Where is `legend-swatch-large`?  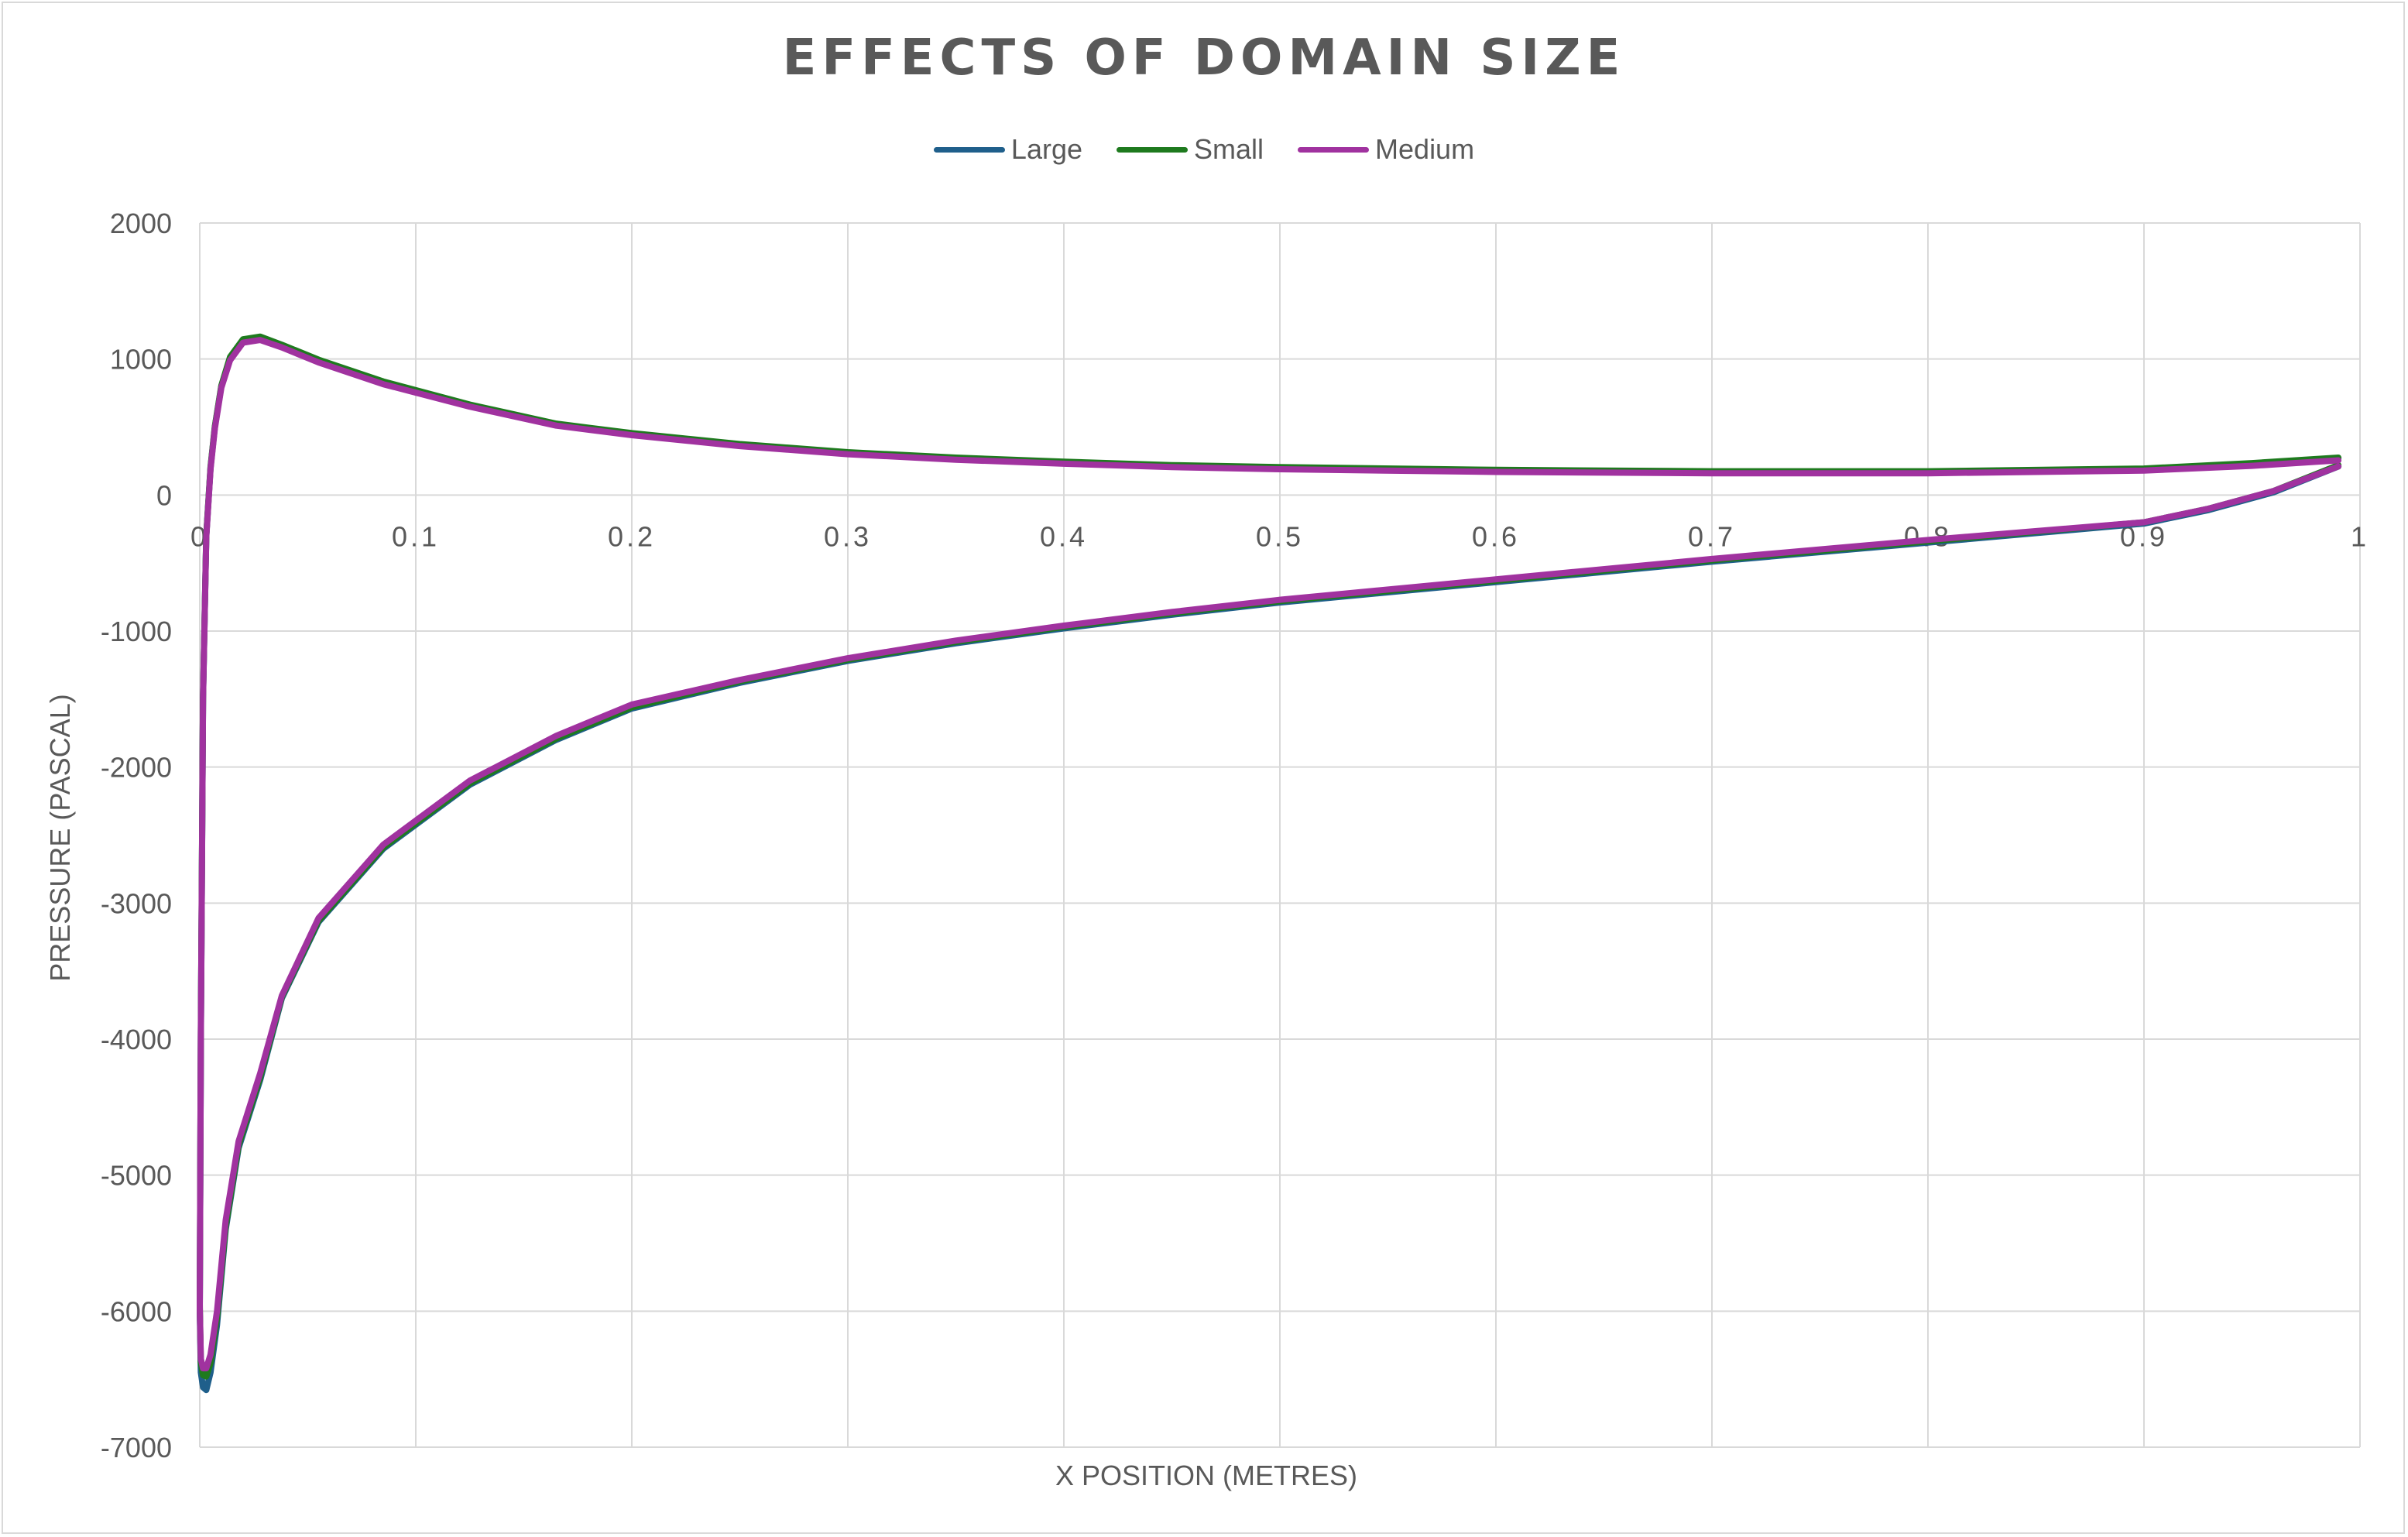
legend-swatch-large is located at coordinates (969, 149).